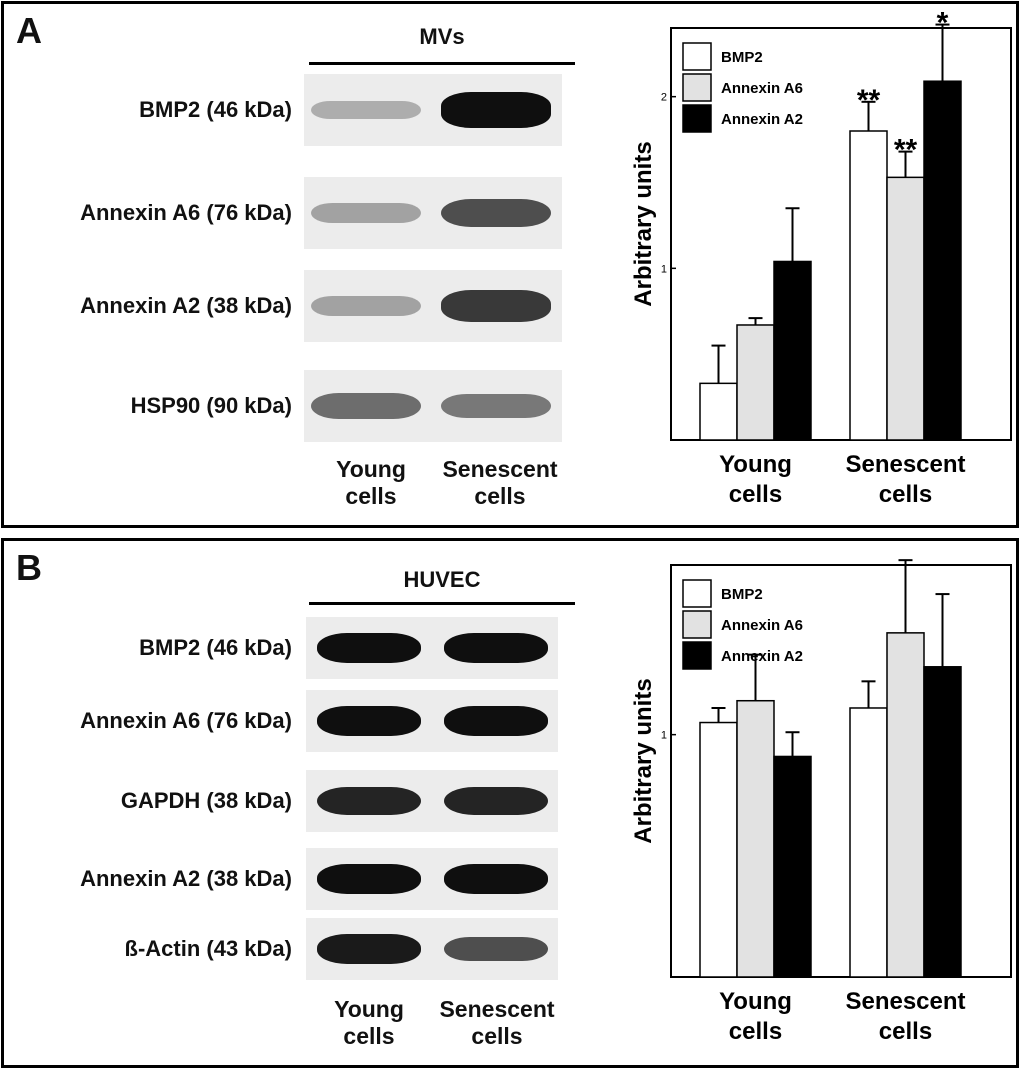 This screenshot has height=1069, width=1020. Describe the element at coordinates (29, 30) in the screenshot. I see `panel-letter-a: A` at that location.